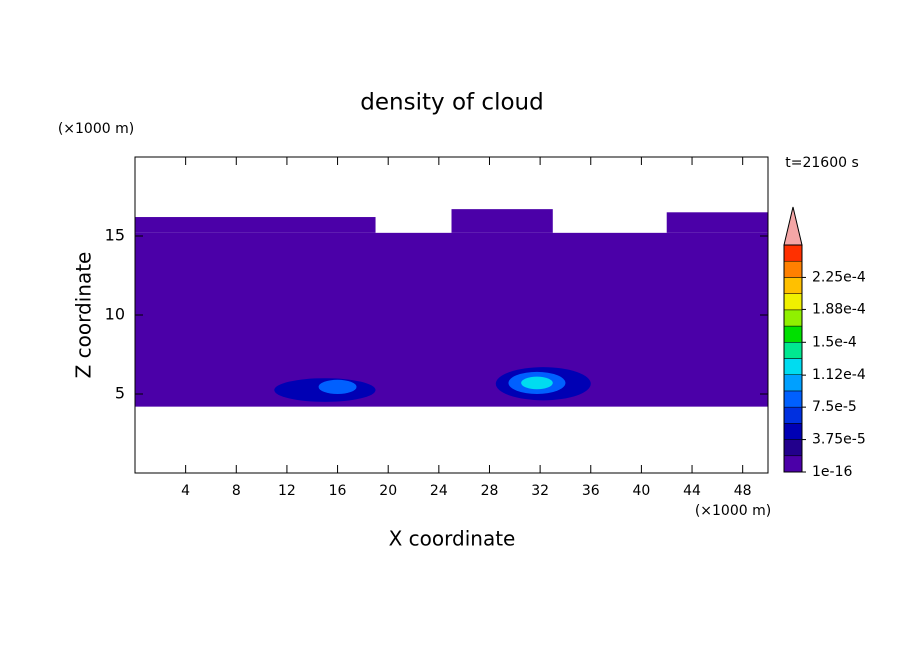 This screenshot has width=904, height=654. Describe the element at coordinates (287, 491) in the screenshot. I see `x-tick-label: 12` at that location.